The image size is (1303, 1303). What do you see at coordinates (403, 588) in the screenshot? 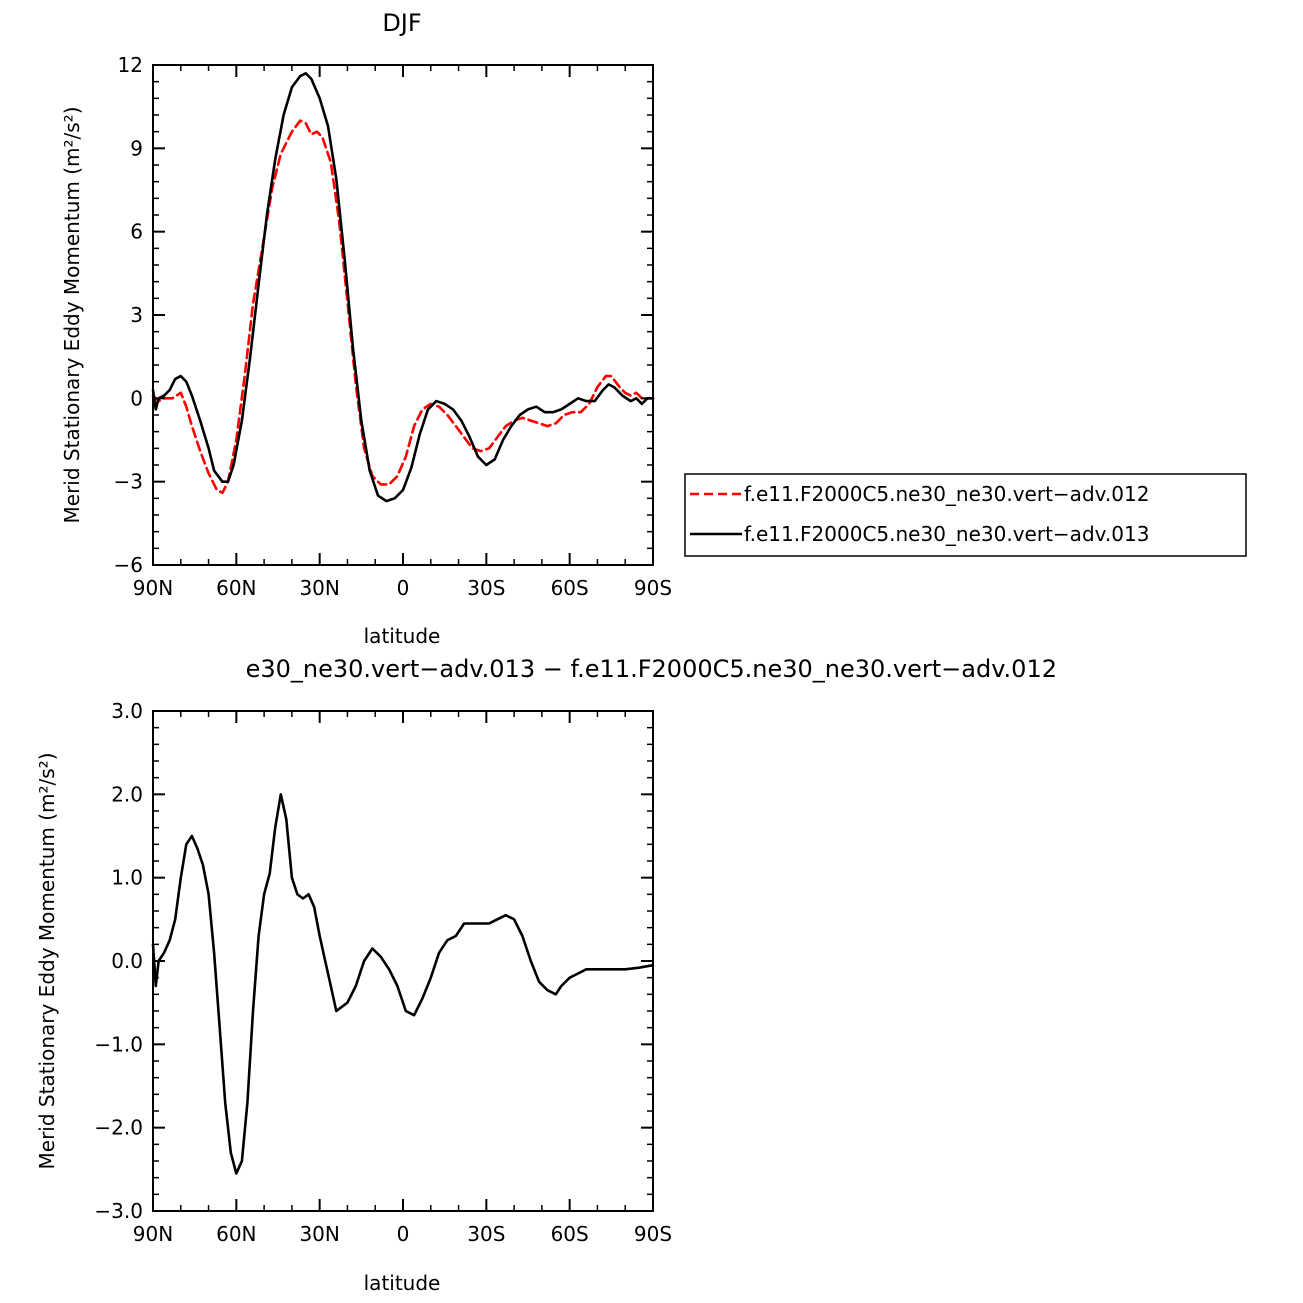
I see `top-x-tick-label: 0` at bounding box center [403, 588].